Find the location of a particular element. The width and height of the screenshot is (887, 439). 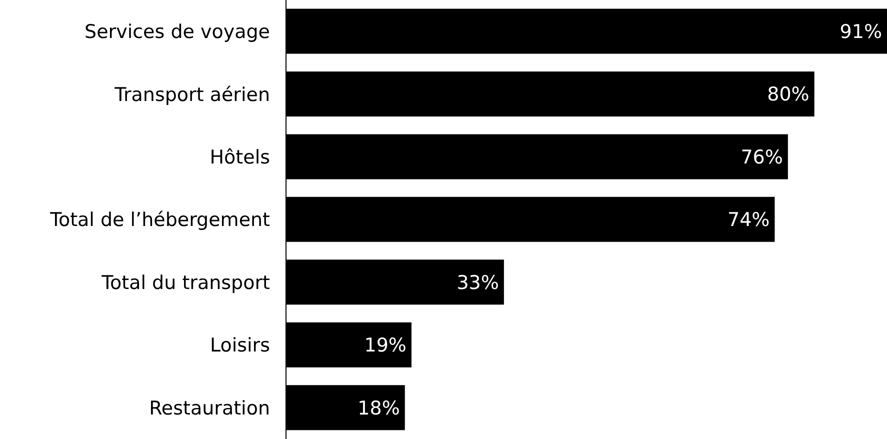

y-tick-label: Transport aérien is located at coordinates (192, 95).